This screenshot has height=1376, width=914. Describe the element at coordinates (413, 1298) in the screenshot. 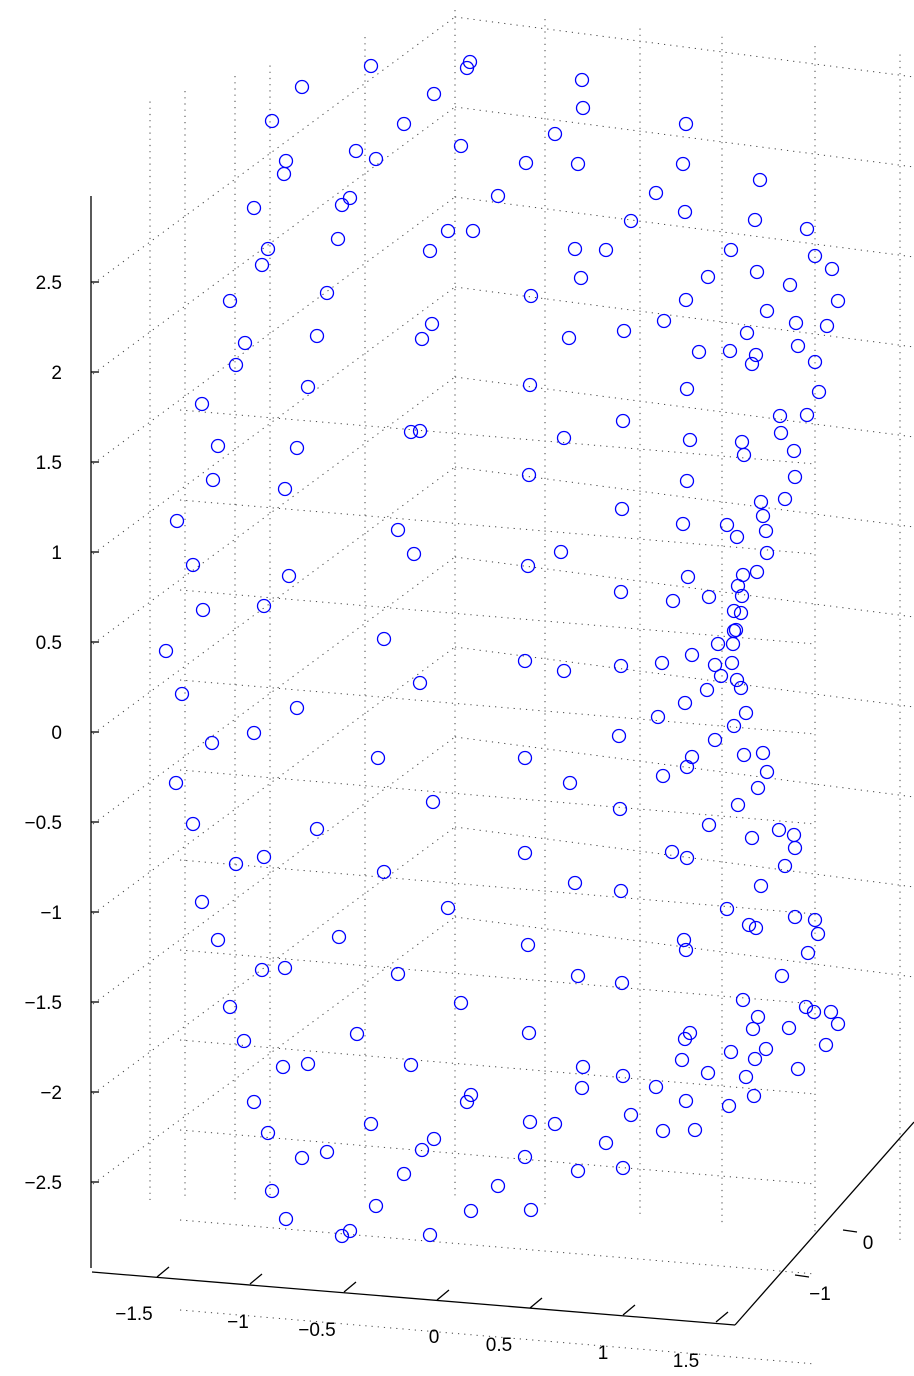

I see `x-axis-line` at that location.